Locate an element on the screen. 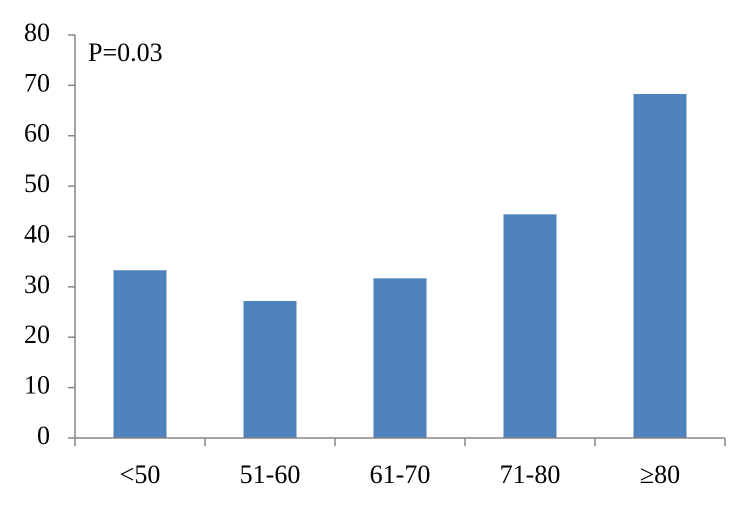 The height and width of the screenshot is (523, 750). y-tick-label: 10 is located at coordinates (37, 385).